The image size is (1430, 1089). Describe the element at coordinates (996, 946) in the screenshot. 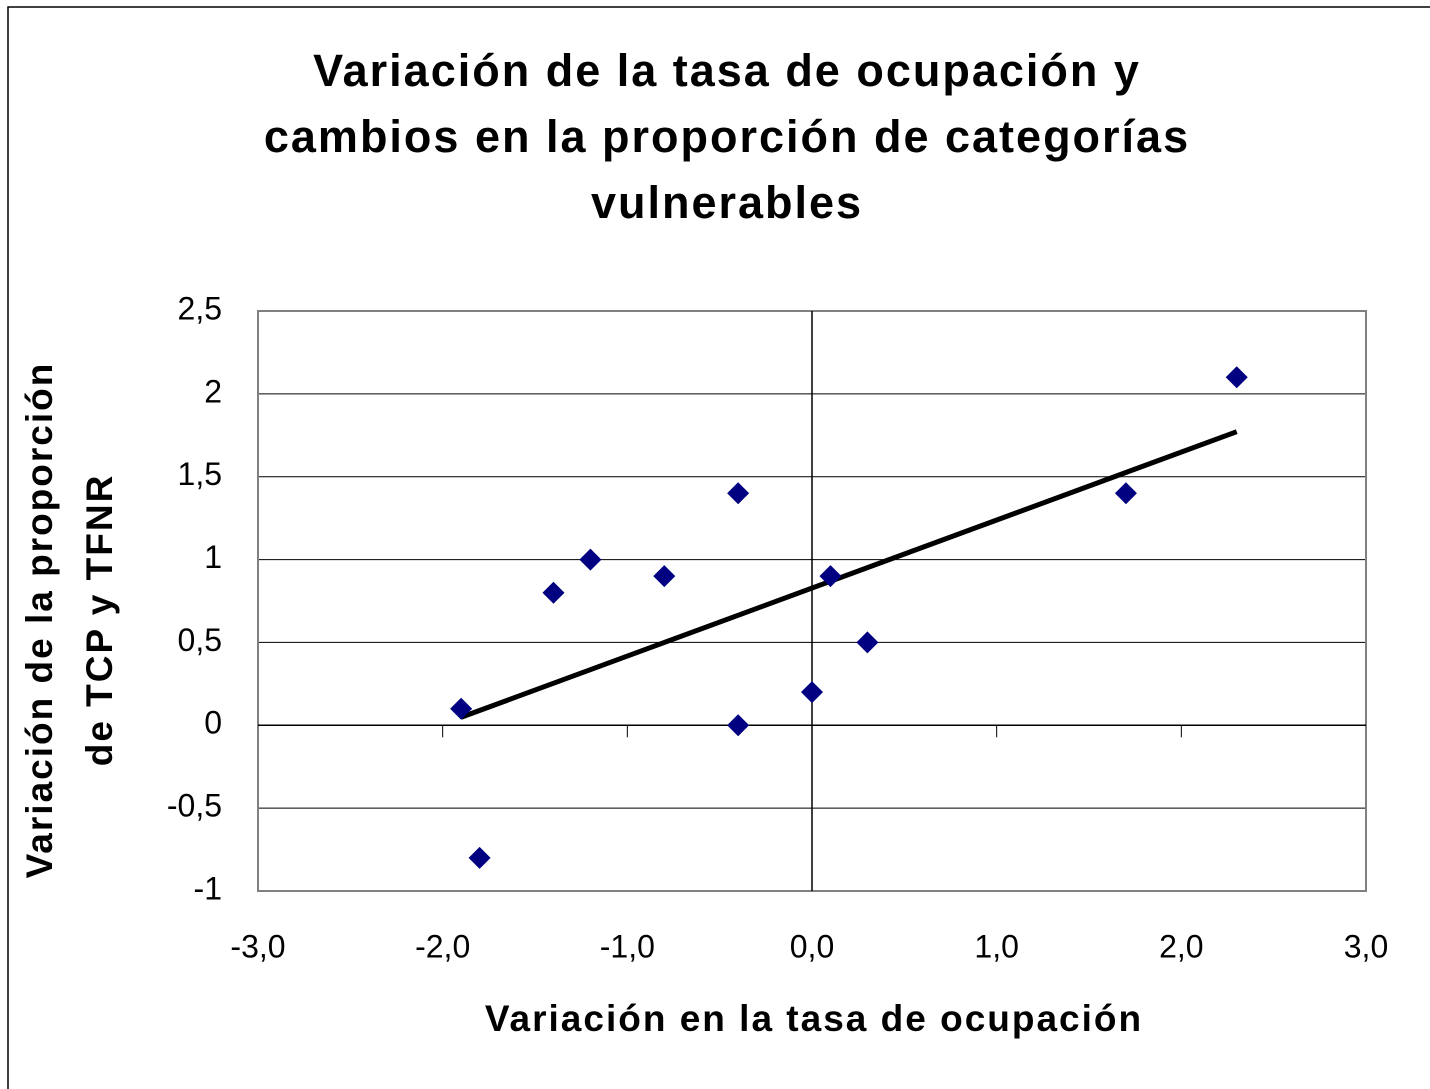

I see `x-tick-label: 1,0` at that location.